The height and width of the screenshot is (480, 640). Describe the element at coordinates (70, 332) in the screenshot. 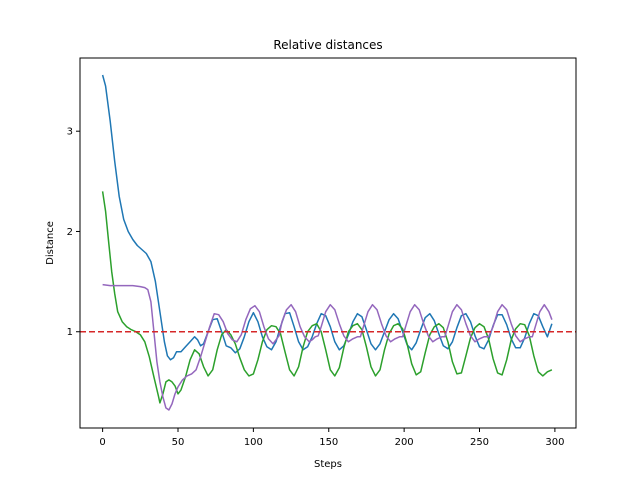

I see `y-tick-label: 1` at that location.